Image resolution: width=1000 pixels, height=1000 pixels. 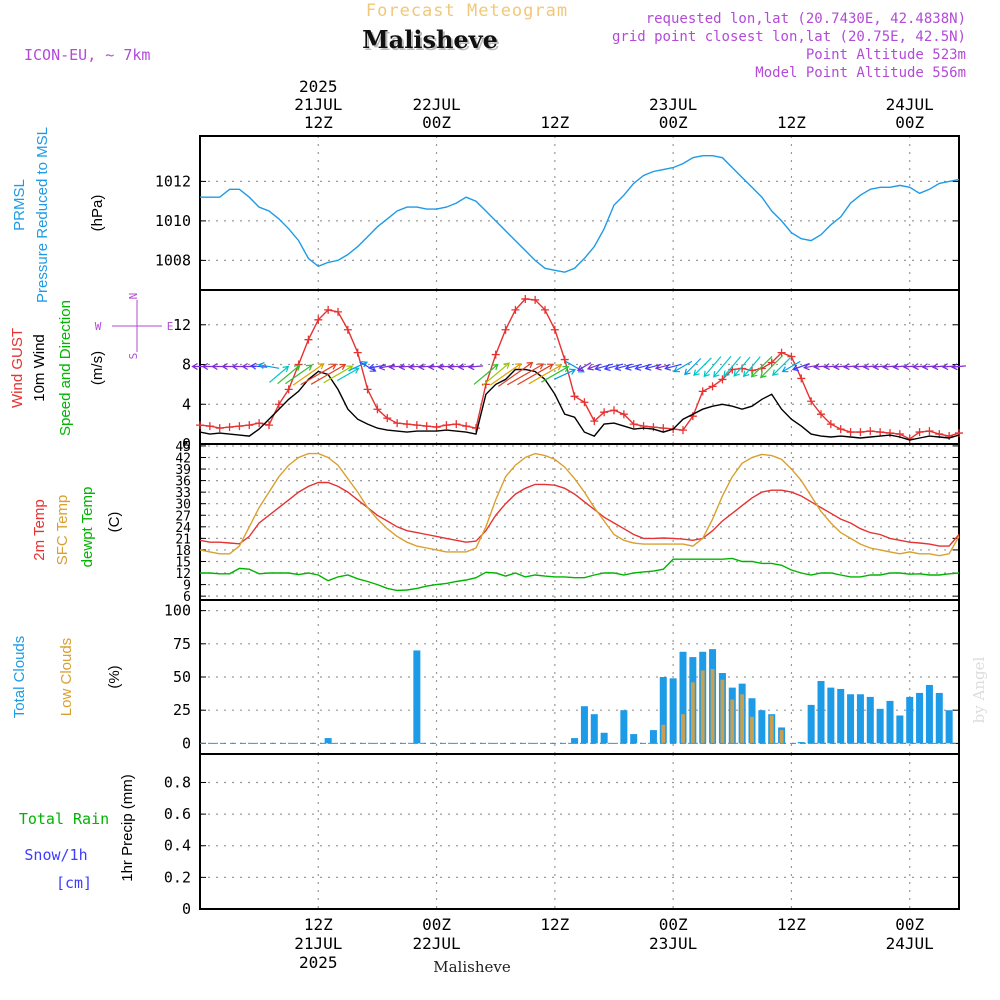 I want to click on ytick-label: 4, so click(x=186, y=404).